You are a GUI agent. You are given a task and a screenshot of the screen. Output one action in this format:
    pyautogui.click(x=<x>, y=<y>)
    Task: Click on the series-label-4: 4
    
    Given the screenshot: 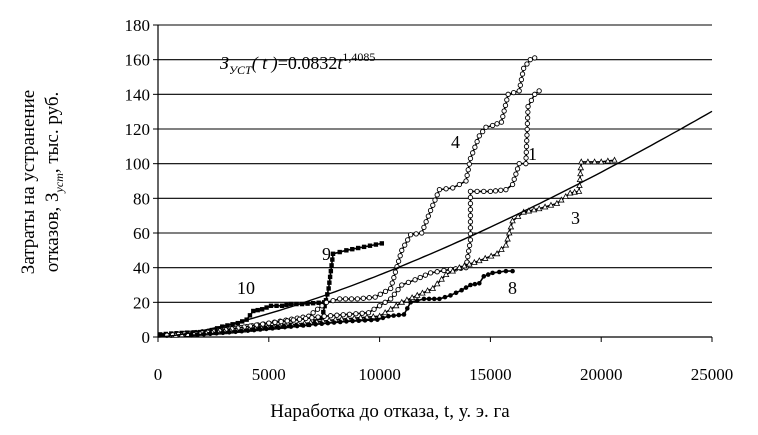 What is the action you would take?
    pyautogui.click(x=455, y=142)
    